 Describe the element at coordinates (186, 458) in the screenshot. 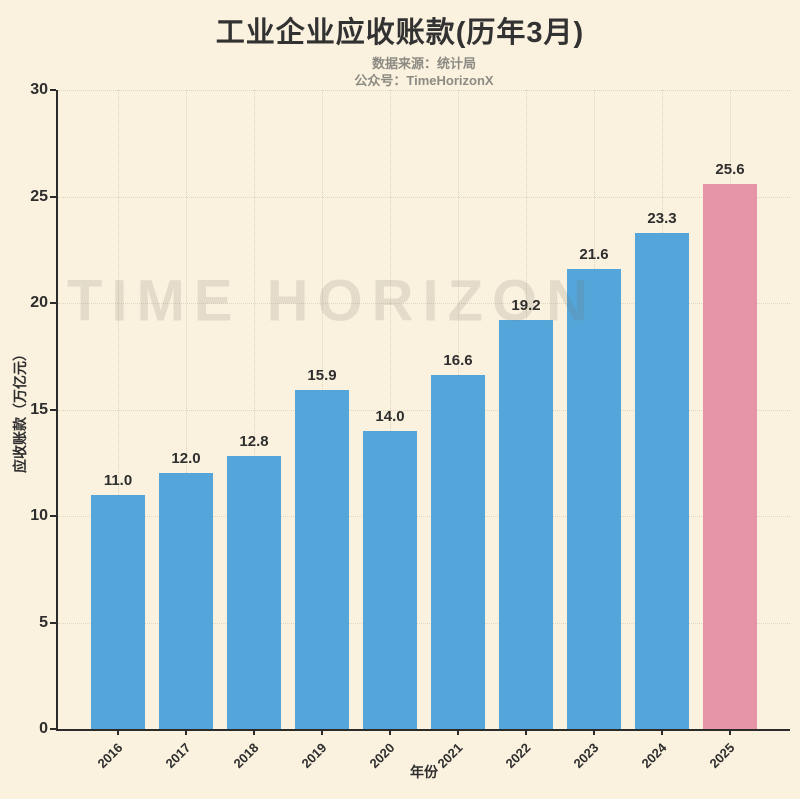

I see `bar-value-2017: 12.0` at that location.